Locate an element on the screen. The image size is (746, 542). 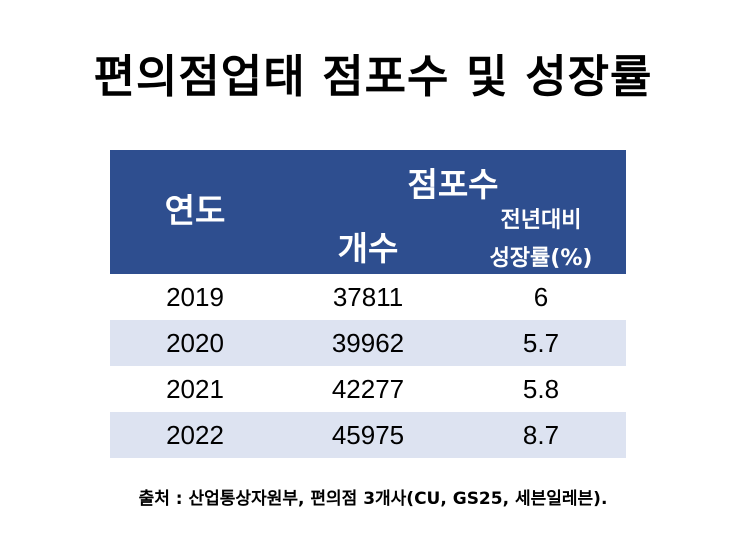
header-growth: 전년대비 성장률(%) is located at coordinates (541, 240).